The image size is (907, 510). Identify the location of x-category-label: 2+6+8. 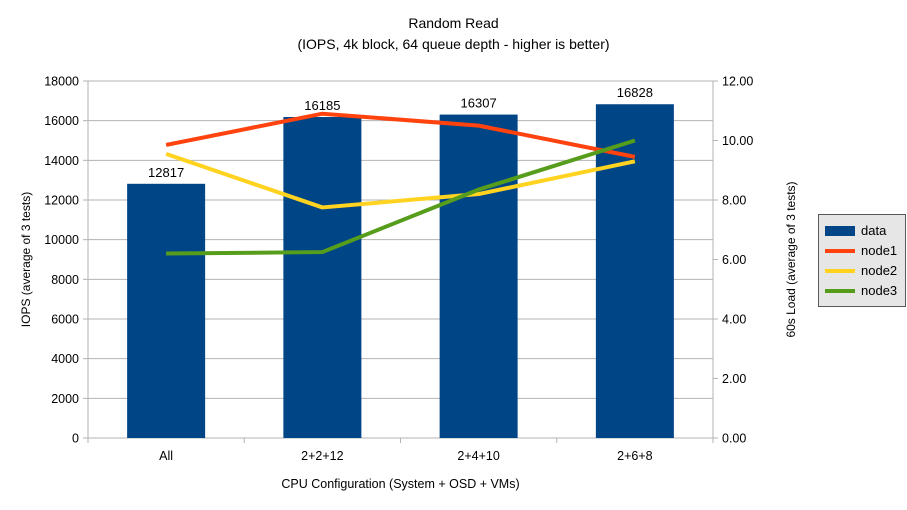
(635, 456).